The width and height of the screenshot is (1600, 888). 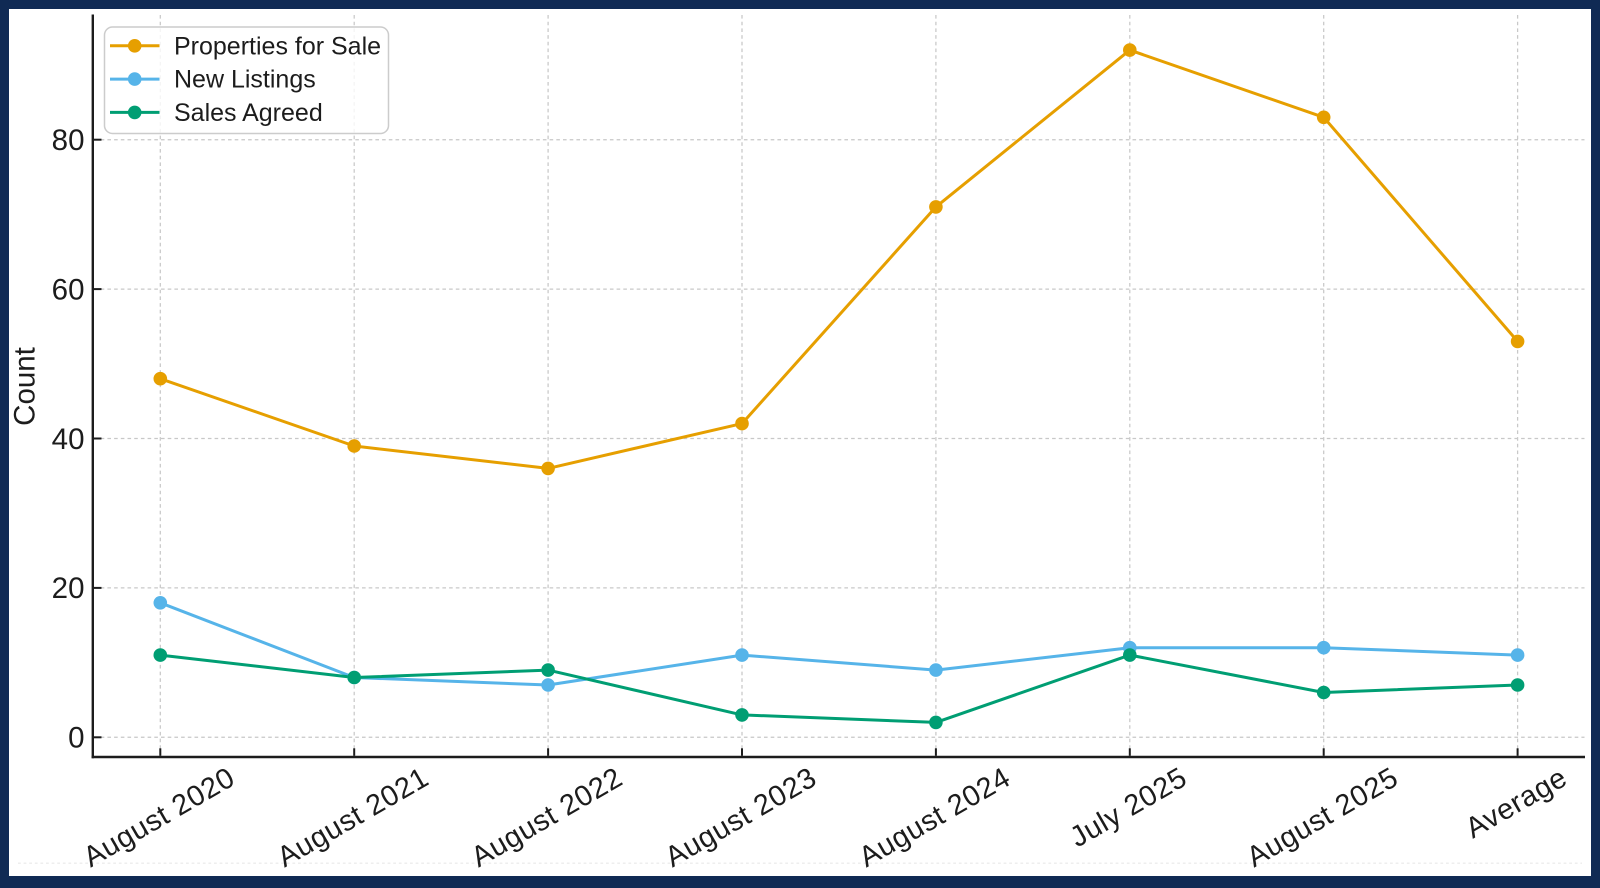 I want to click on svg-text: Sales Agreed, so click(x=248, y=113).